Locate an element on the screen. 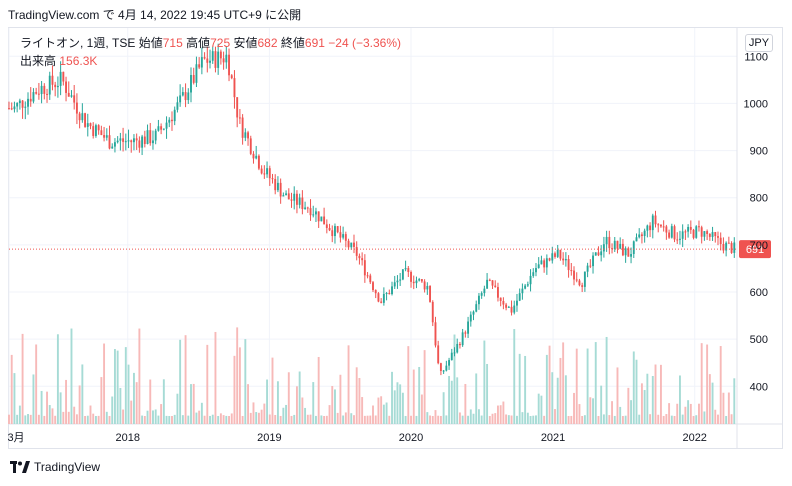 This screenshot has width=792, height=486. tradingview-logo: TradingView is located at coordinates (55, 467).